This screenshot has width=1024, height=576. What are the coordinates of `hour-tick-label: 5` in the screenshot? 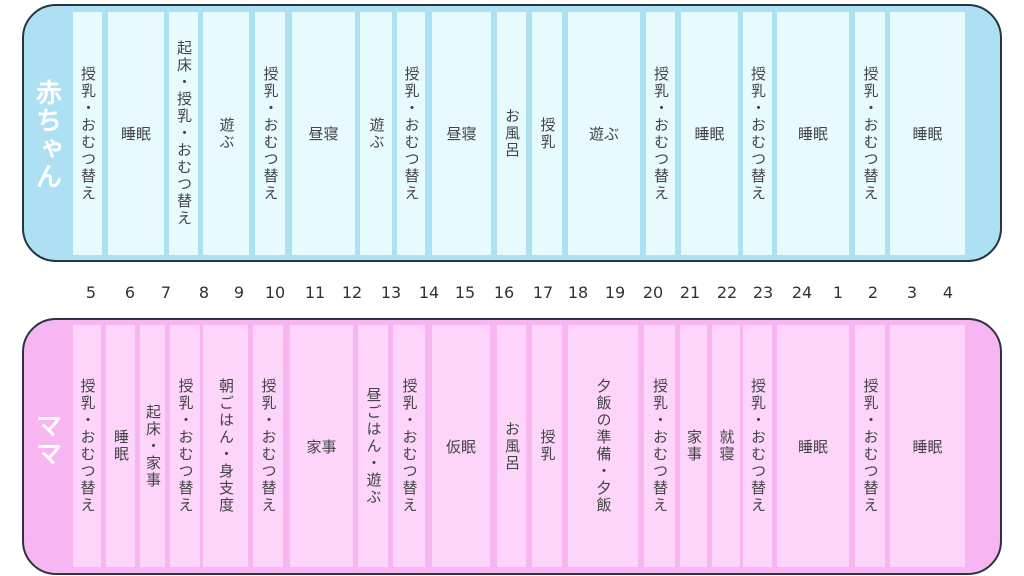 It's located at (91, 292).